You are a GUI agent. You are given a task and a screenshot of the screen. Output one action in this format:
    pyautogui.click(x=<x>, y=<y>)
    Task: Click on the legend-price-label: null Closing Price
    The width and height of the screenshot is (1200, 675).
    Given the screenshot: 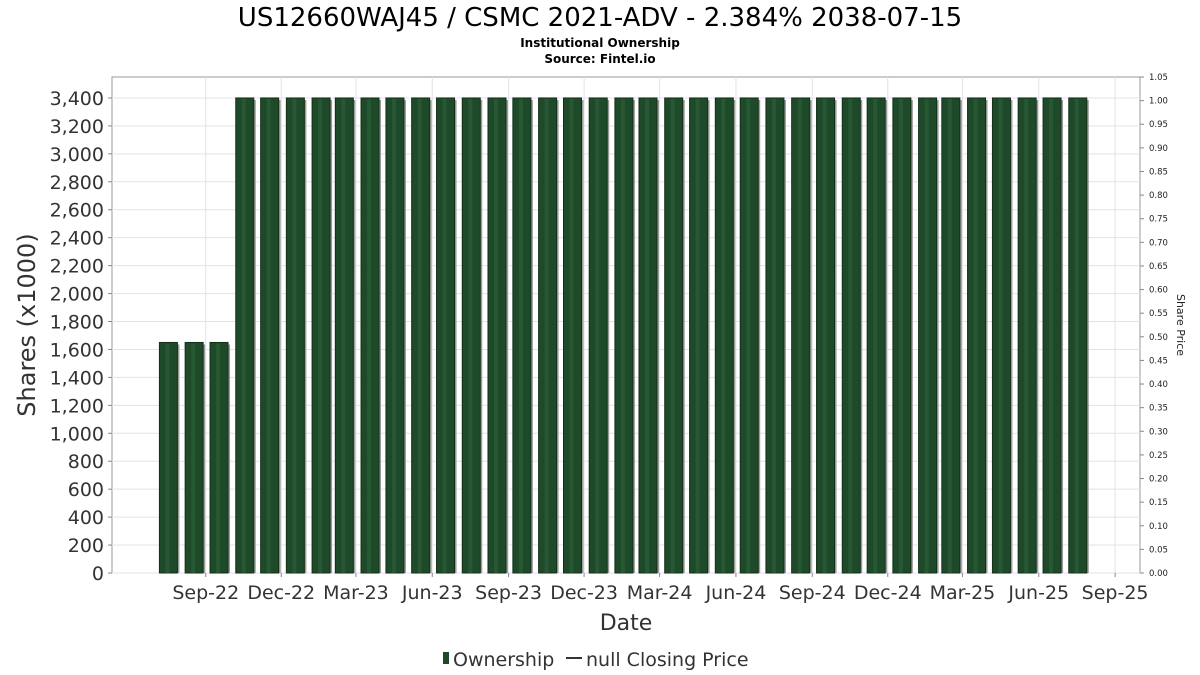 What is the action you would take?
    pyautogui.click(x=667, y=660)
    